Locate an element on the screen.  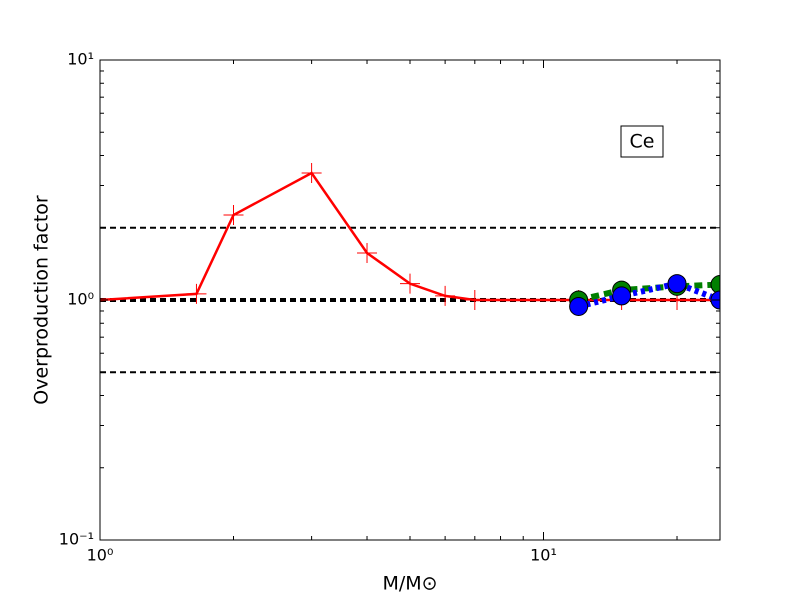
annotation: Ce is located at coordinates (642, 142).